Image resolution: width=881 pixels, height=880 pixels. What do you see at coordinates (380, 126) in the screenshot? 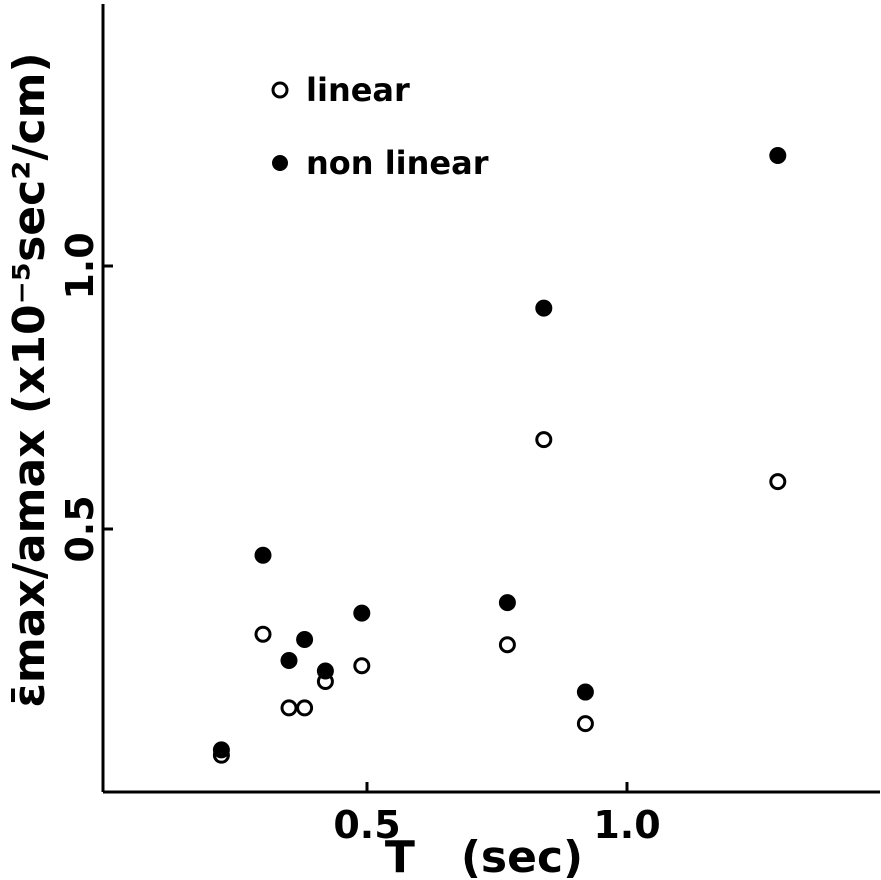
I see `legend: linear non linear` at bounding box center [380, 126].